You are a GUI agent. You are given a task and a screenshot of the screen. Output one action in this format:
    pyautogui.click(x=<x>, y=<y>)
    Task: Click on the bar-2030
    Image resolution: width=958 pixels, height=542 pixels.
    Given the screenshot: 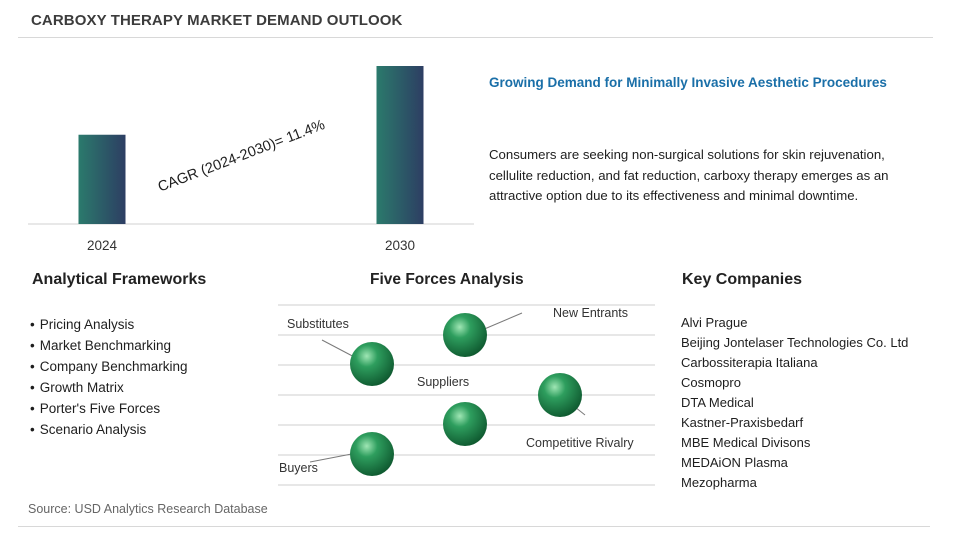 What is the action you would take?
    pyautogui.click(x=400, y=145)
    